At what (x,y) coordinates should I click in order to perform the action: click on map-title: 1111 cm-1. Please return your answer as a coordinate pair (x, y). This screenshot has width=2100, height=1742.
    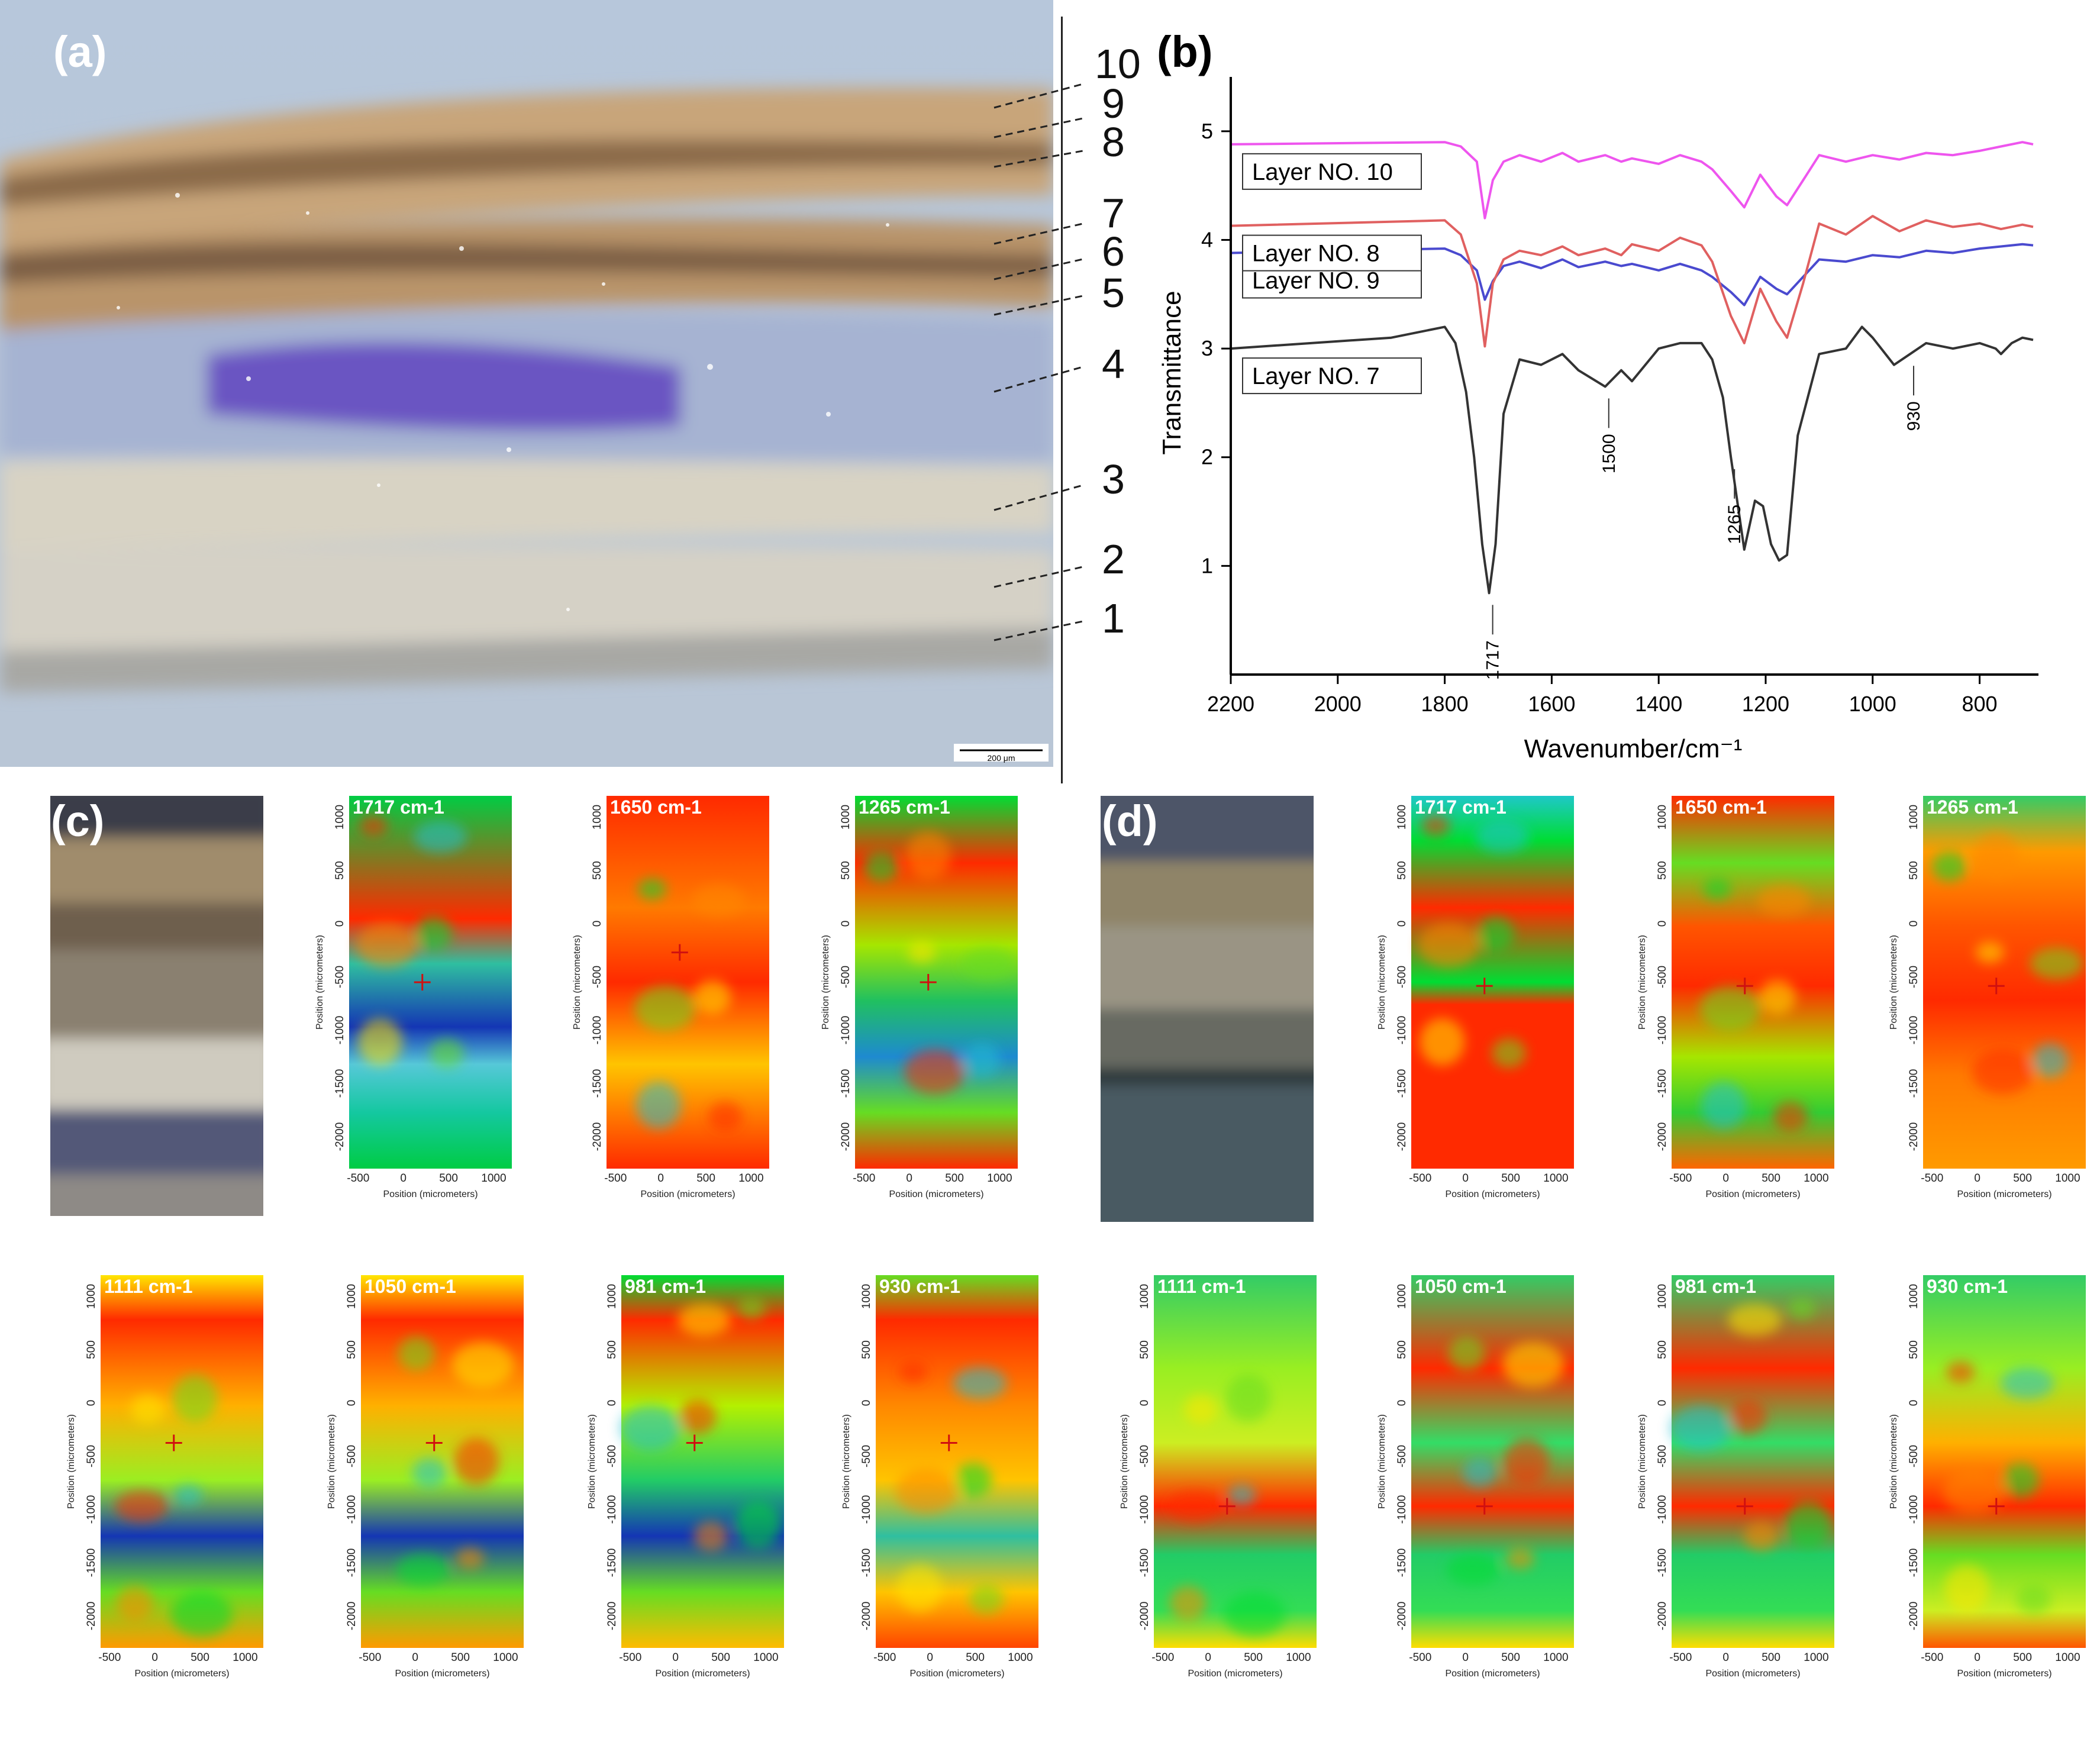
    Looking at the image, I should click on (148, 1286).